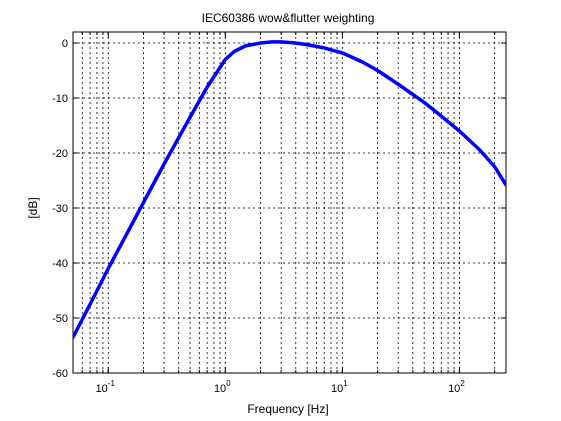 The height and width of the screenshot is (421, 561). What do you see at coordinates (60, 319) in the screenshot?
I see `y-tick-label: -50` at bounding box center [60, 319].